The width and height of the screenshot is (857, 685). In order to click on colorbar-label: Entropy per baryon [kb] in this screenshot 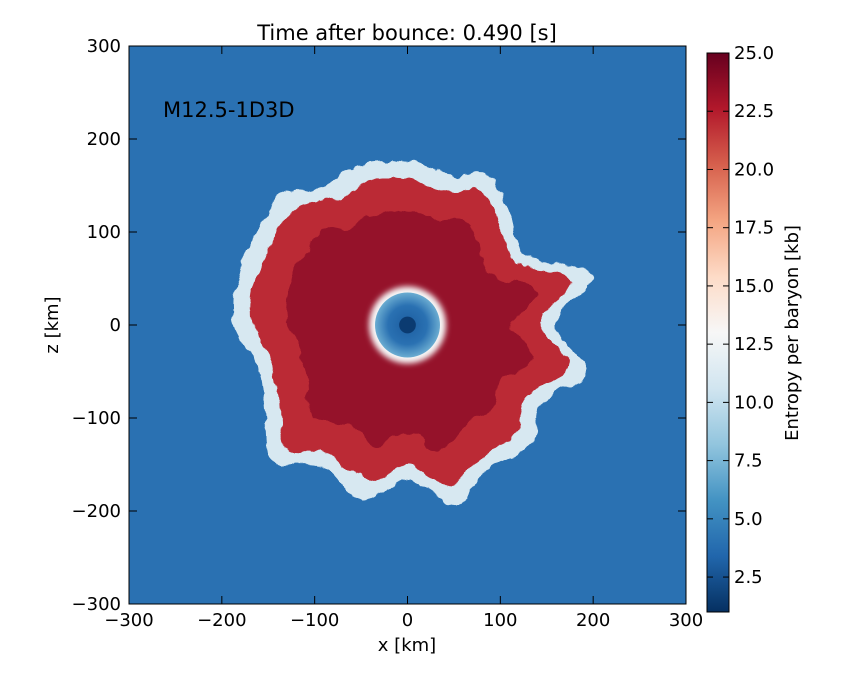, I will do `click(792, 333)`.